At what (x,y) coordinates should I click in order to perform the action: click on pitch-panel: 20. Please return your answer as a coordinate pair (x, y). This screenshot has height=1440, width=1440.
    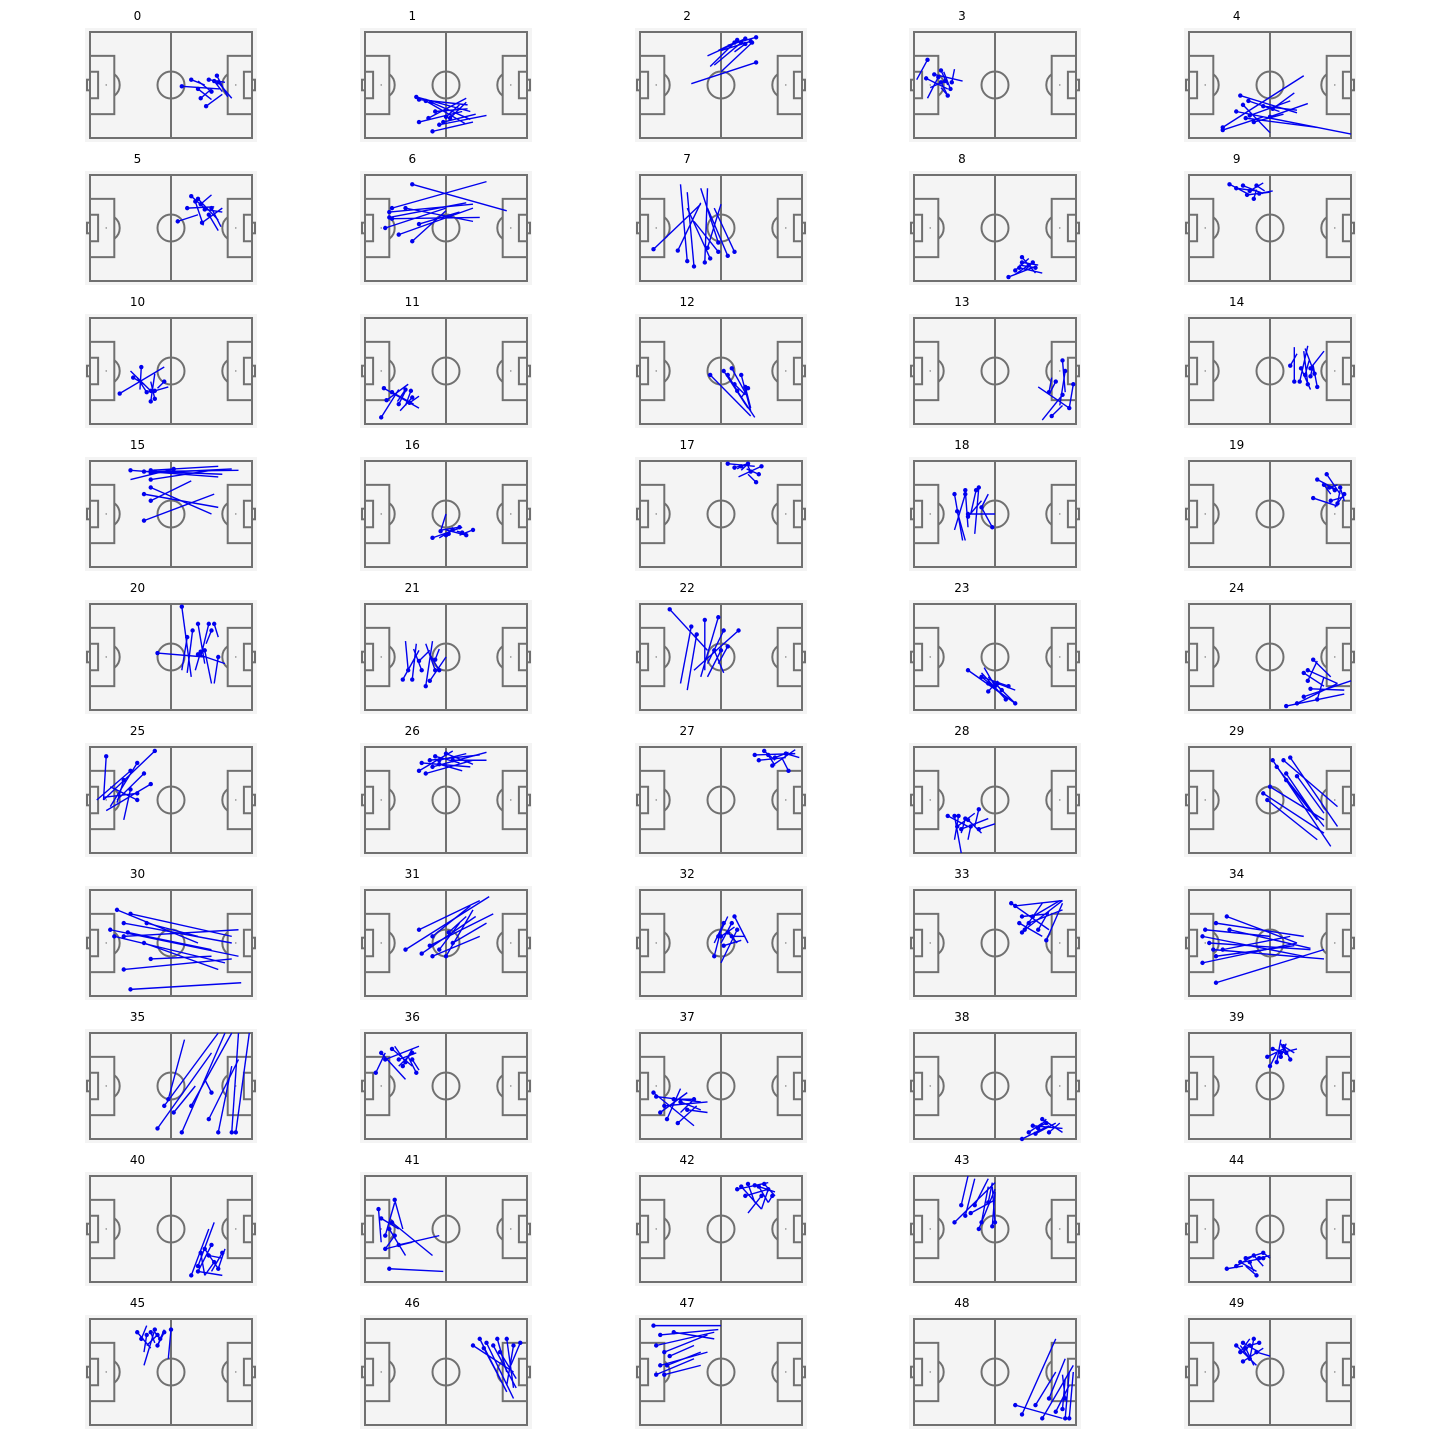
    Looking at the image, I should click on (137, 643).